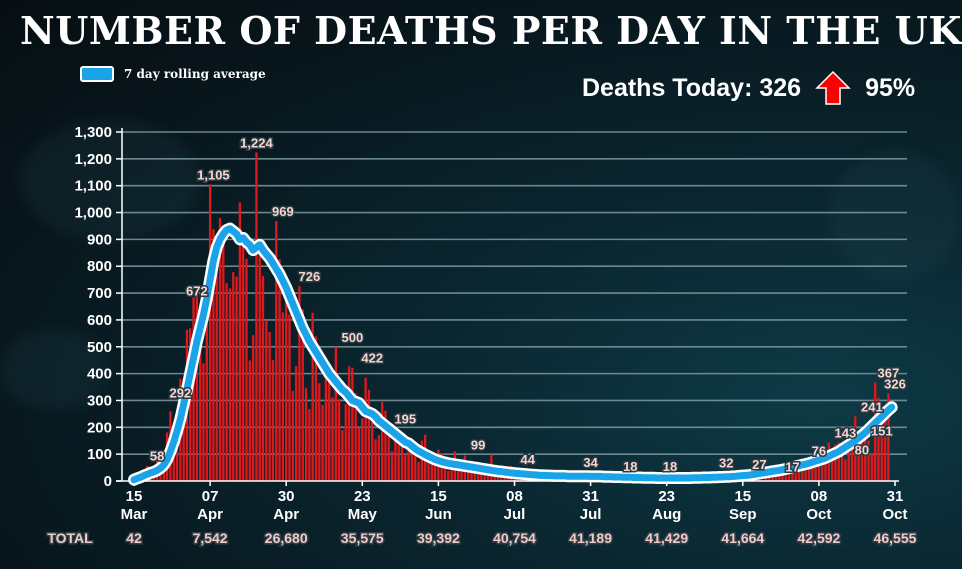 The width and height of the screenshot is (962, 569). Describe the element at coordinates (134, 538) in the screenshot. I see `total-value: 42` at that location.